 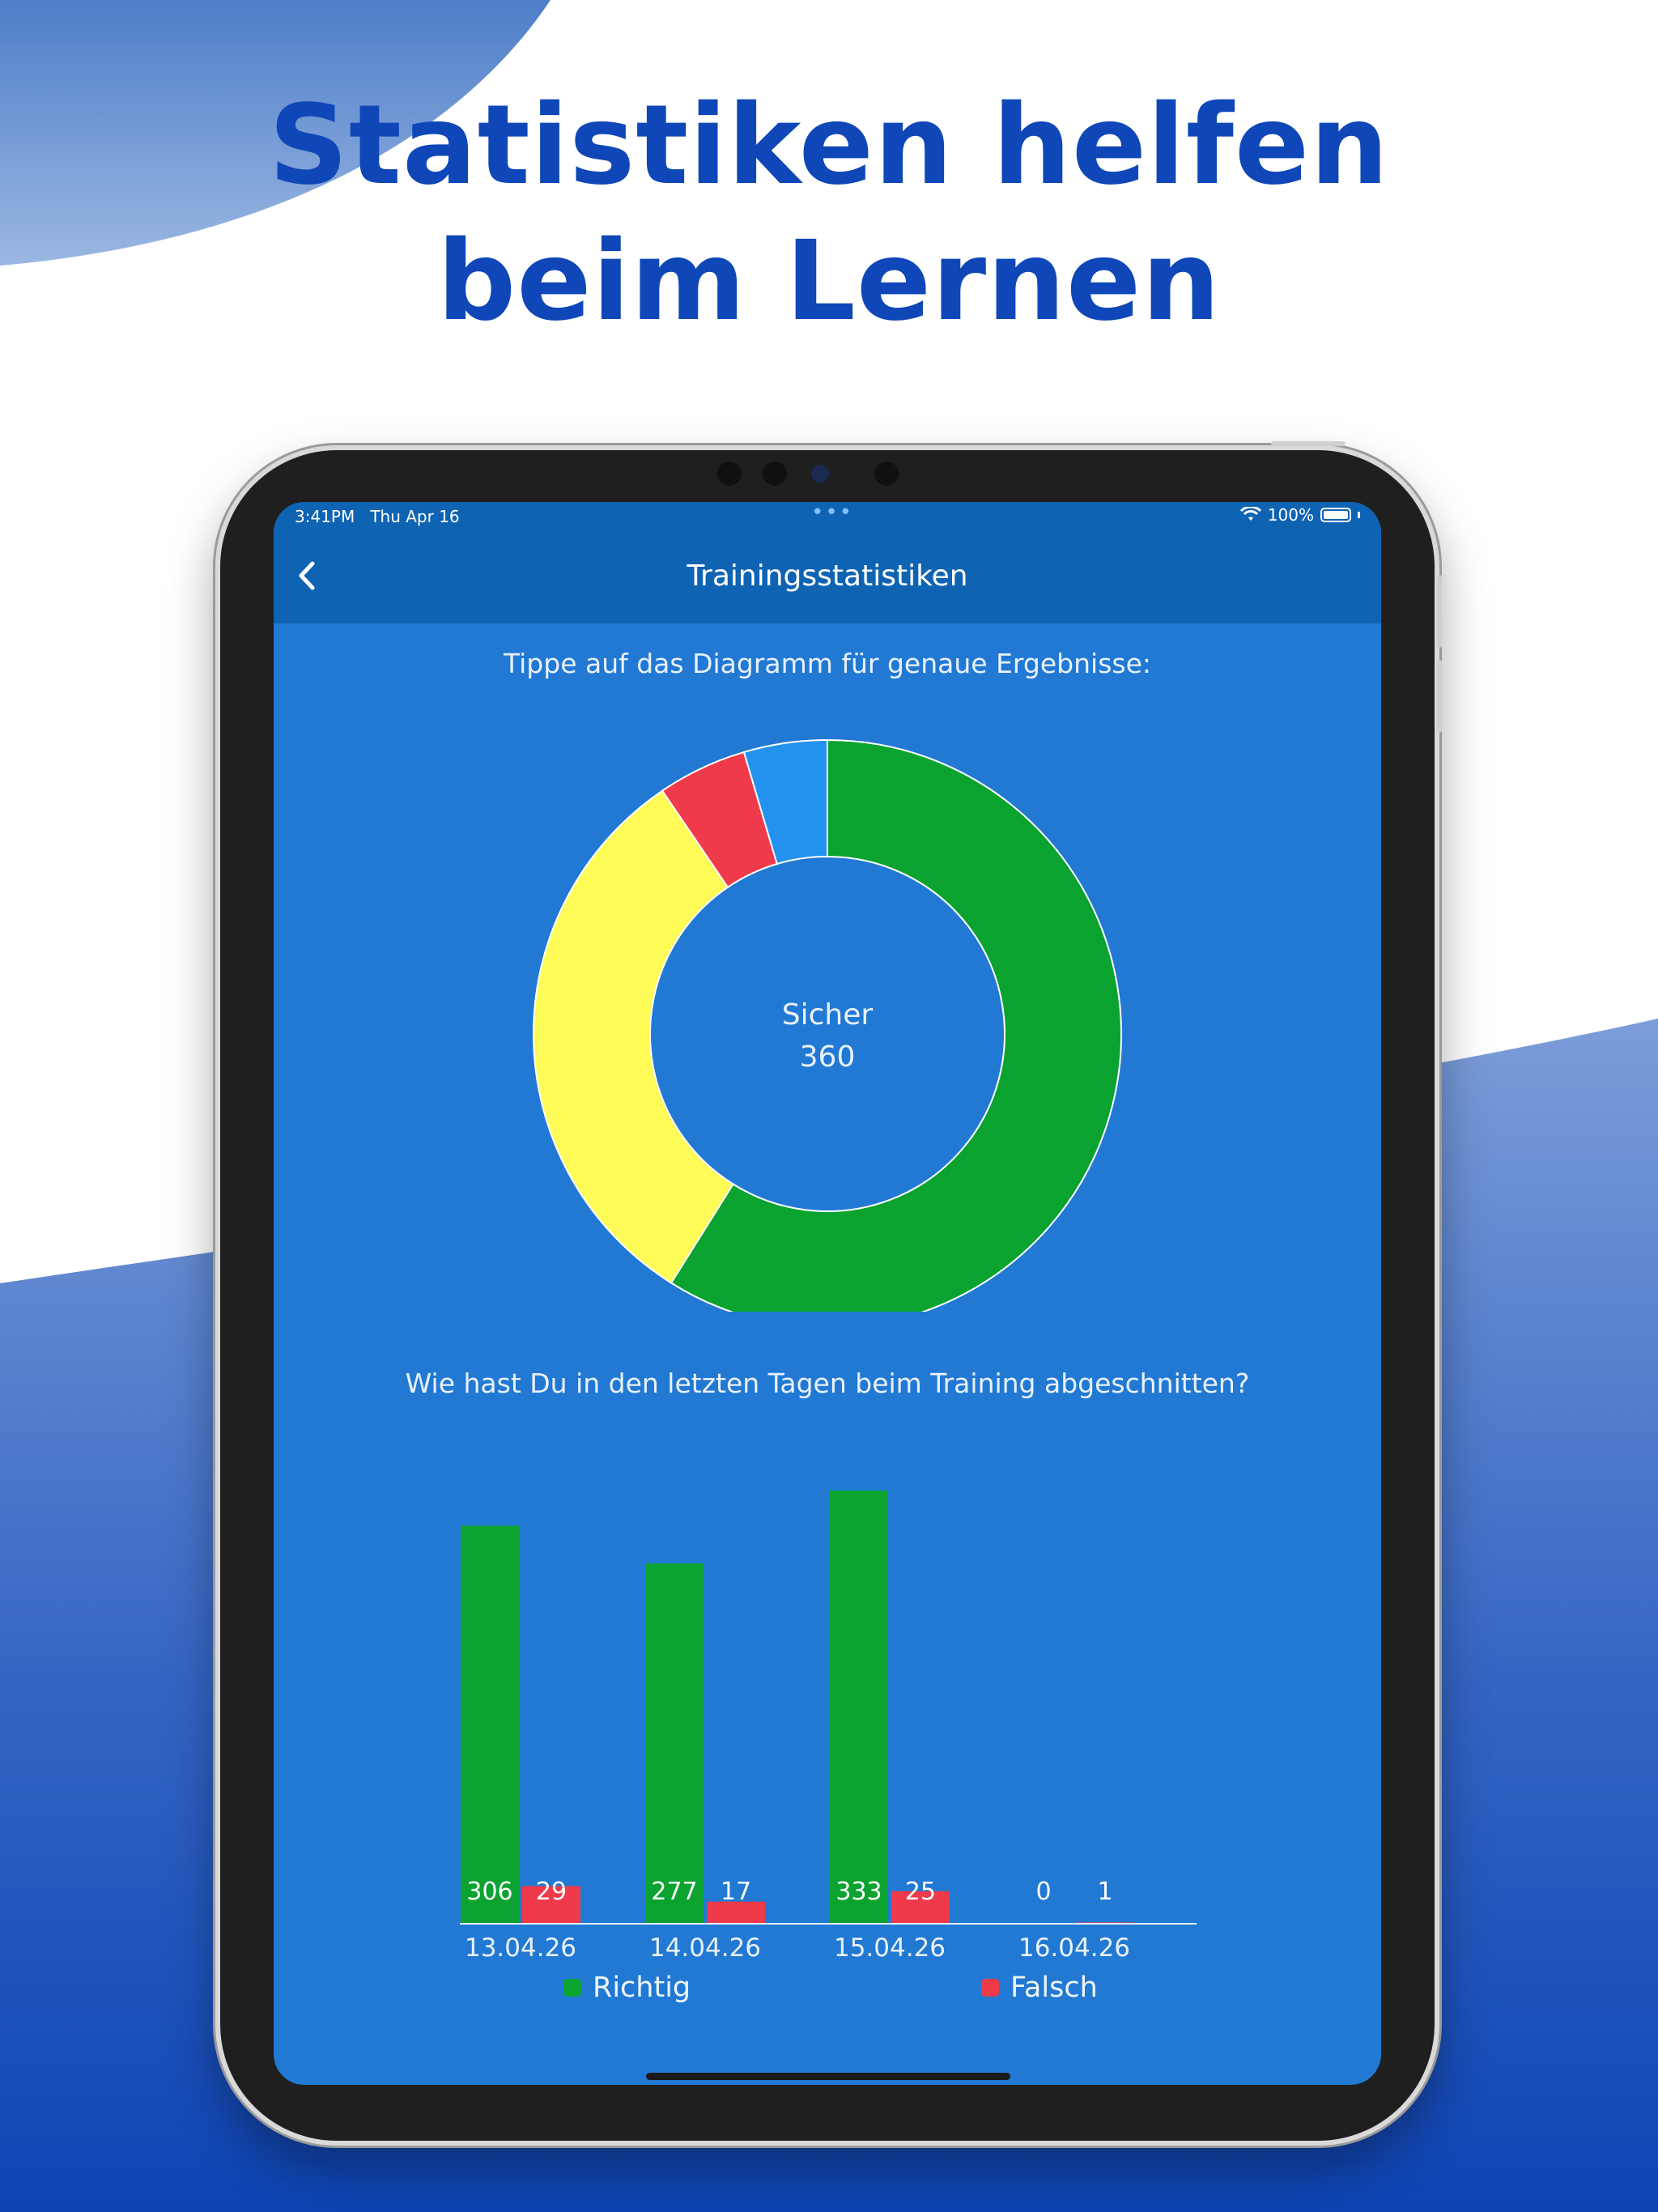 What do you see at coordinates (1335, 515) in the screenshot?
I see `battery-icon` at bounding box center [1335, 515].